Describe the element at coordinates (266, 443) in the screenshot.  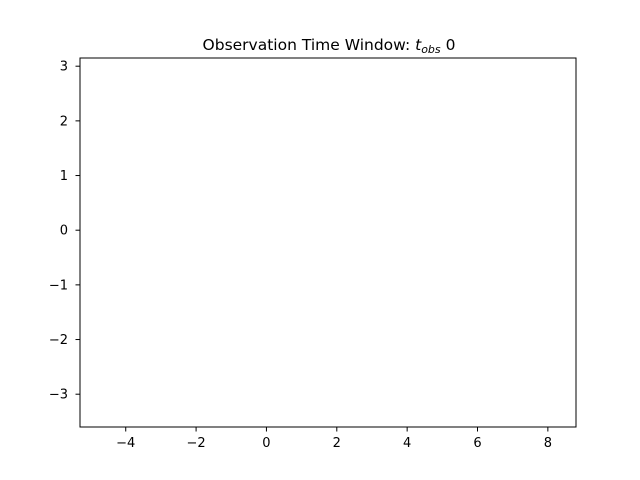
I see `x-tick-label: 0` at that location.